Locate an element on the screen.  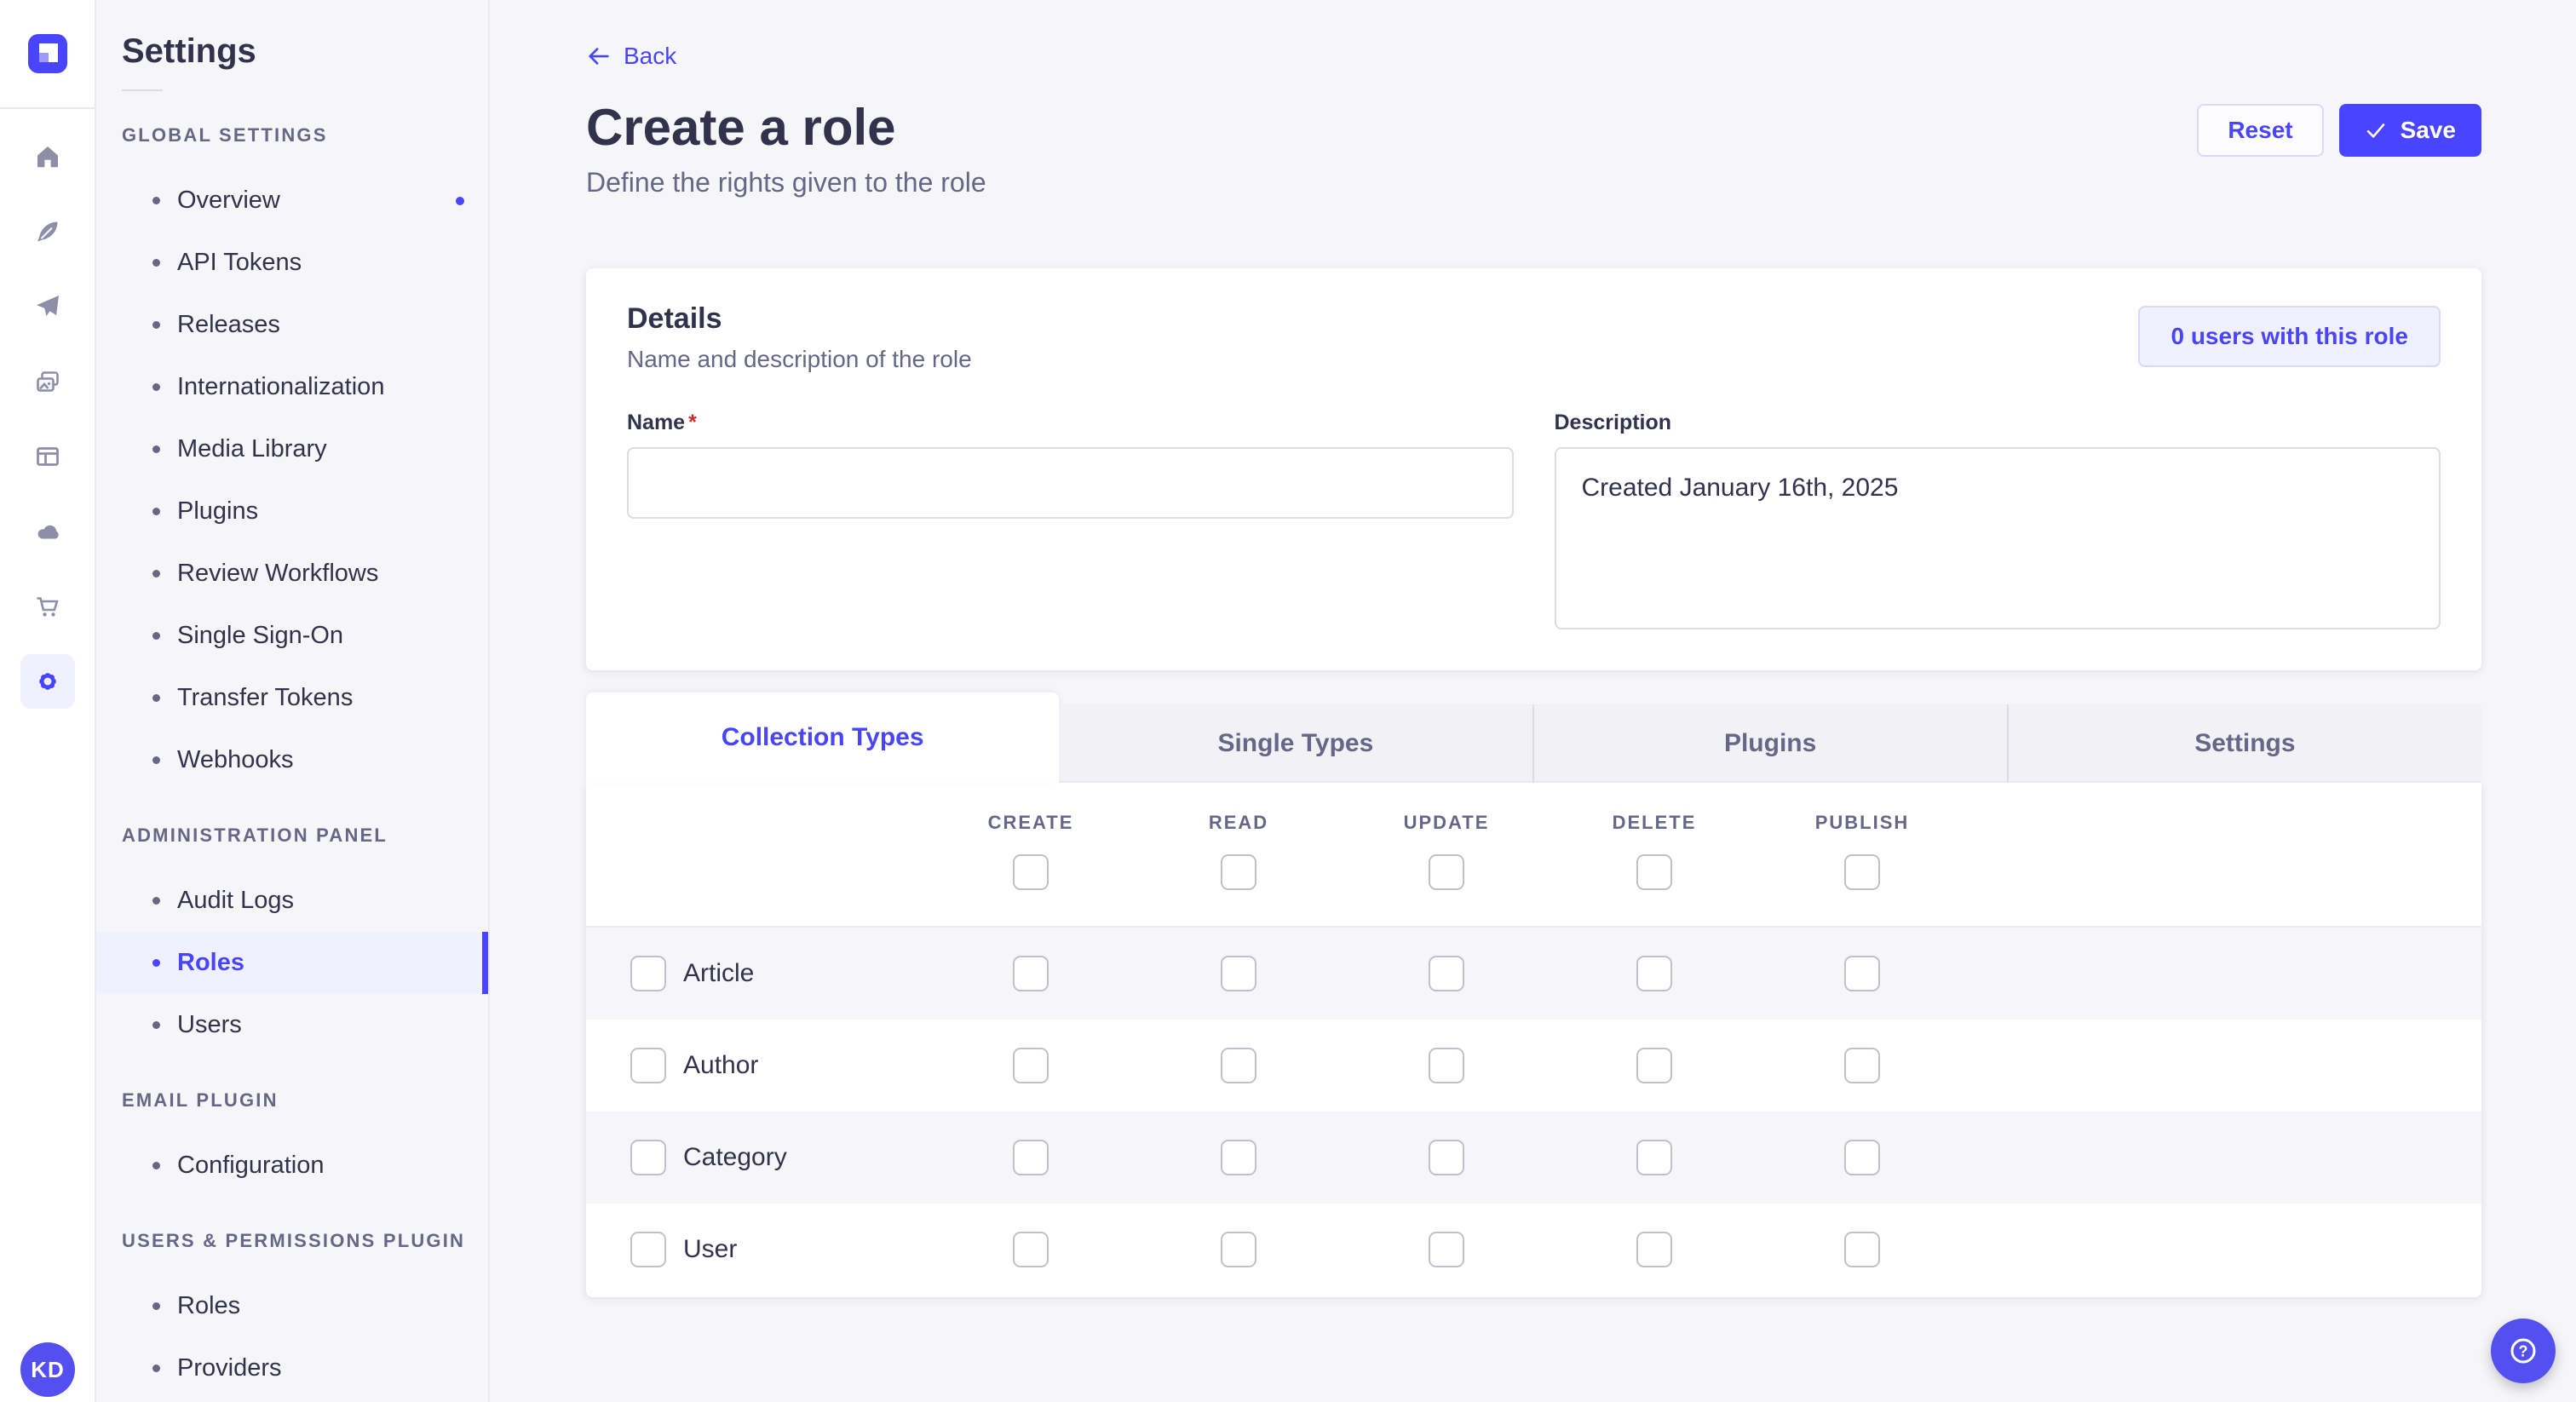
author-delete-checkbox is located at coordinates (1654, 1065).